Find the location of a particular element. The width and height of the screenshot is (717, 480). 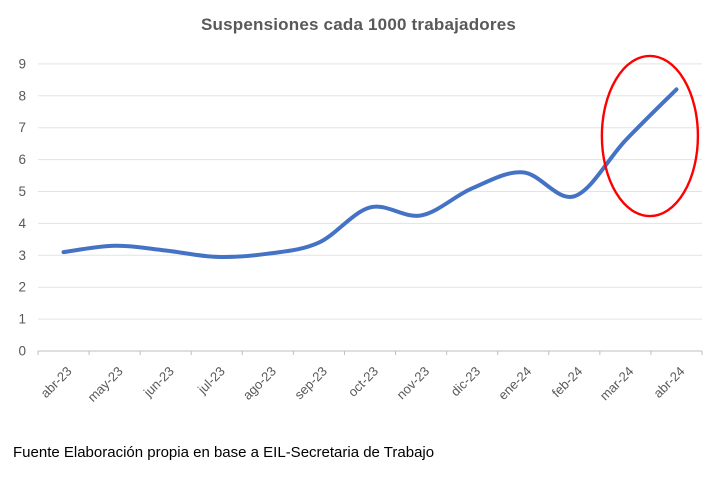

y-tick-label: 7 is located at coordinates (22, 127).